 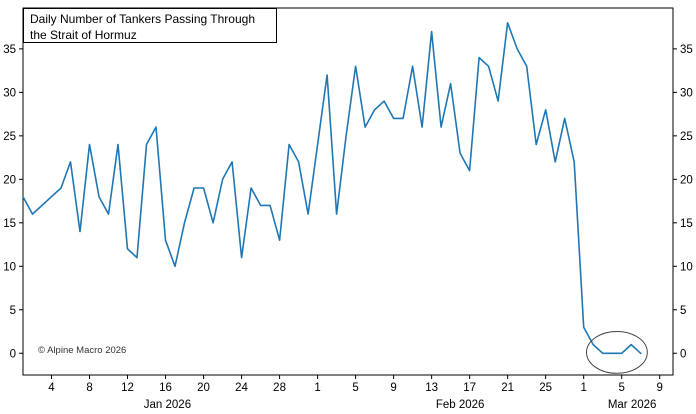 What do you see at coordinates (142, 19) in the screenshot?
I see `chart-title-line-1: Daily Number of Tankers Passing Through` at bounding box center [142, 19].